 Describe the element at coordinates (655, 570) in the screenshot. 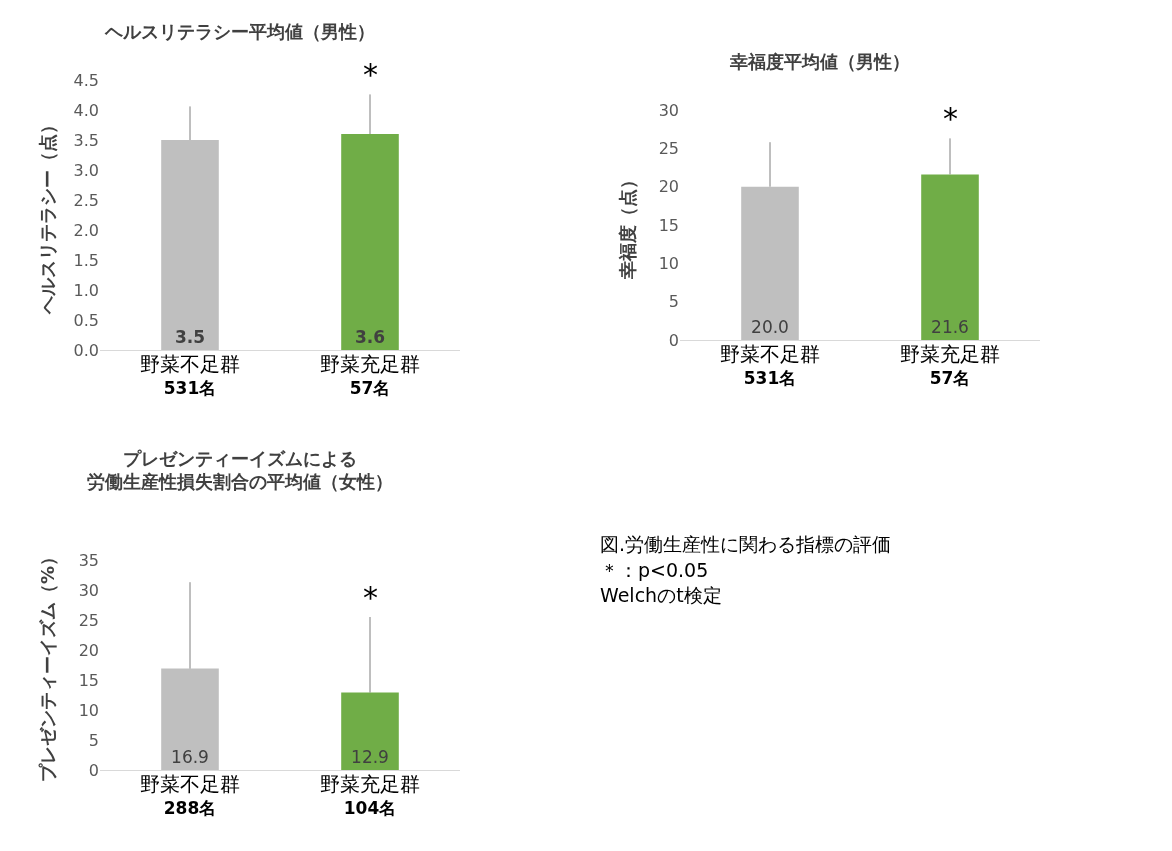

I see `text: ＊：p<0.05` at that location.